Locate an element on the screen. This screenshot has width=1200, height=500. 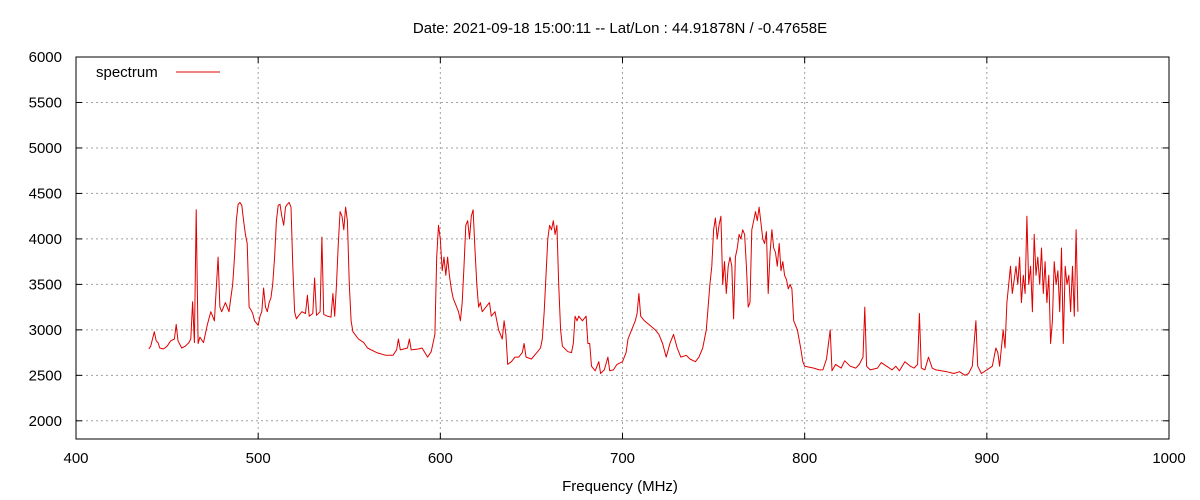
y-tick-label: 4500 is located at coordinates (45, 193).